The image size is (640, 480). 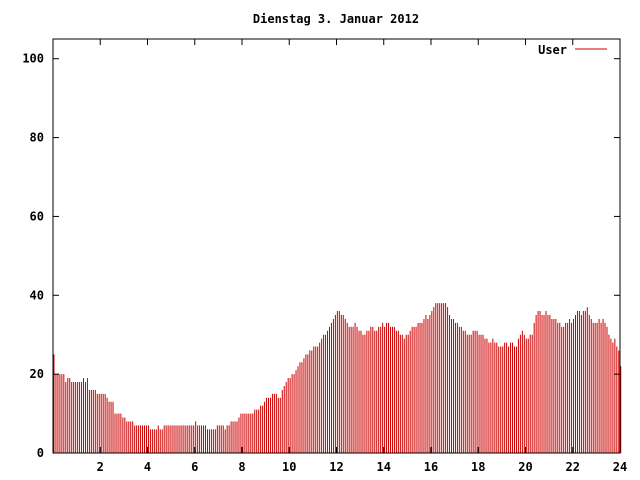 I want to click on legend: User, so click(x=572, y=50).